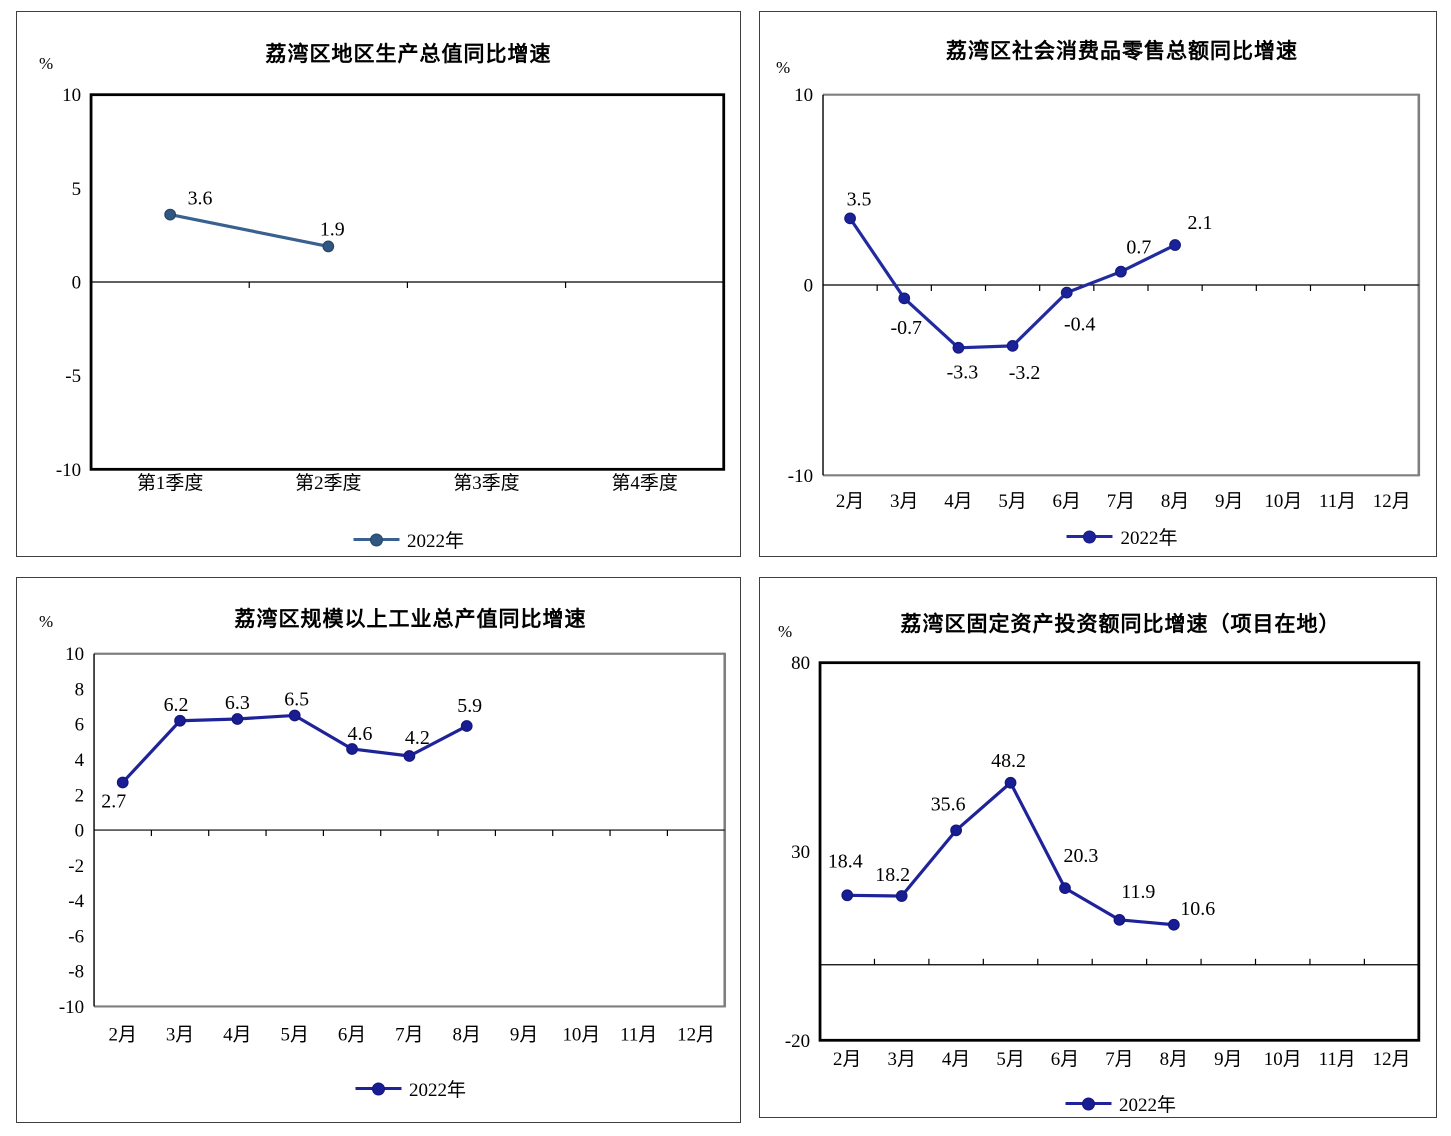 This screenshot has width=1451, height=1136. Describe the element at coordinates (906, 328) in the screenshot. I see `data-label: -0.7` at that location.